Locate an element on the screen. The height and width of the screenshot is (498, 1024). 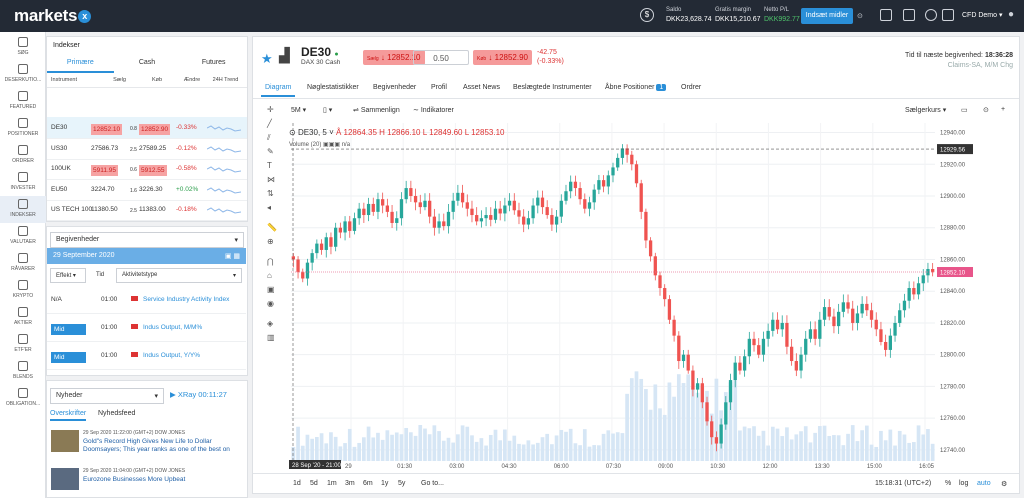
chart-settings-icon: ⚙ is located at coordinates (1004, 484).